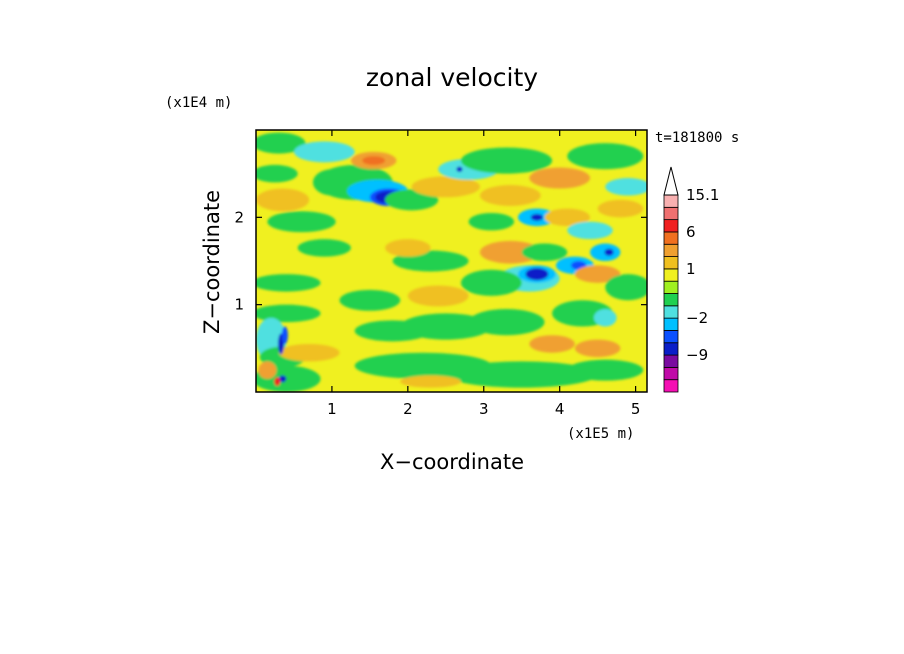  What do you see at coordinates (691, 232) in the screenshot?
I see `colorbar-label: 6` at bounding box center [691, 232].